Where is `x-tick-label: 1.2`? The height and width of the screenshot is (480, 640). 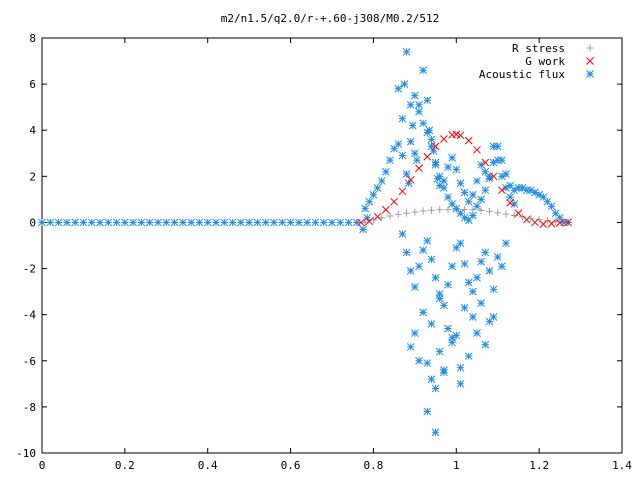
x-tick-label: 1.2 is located at coordinates (539, 465).